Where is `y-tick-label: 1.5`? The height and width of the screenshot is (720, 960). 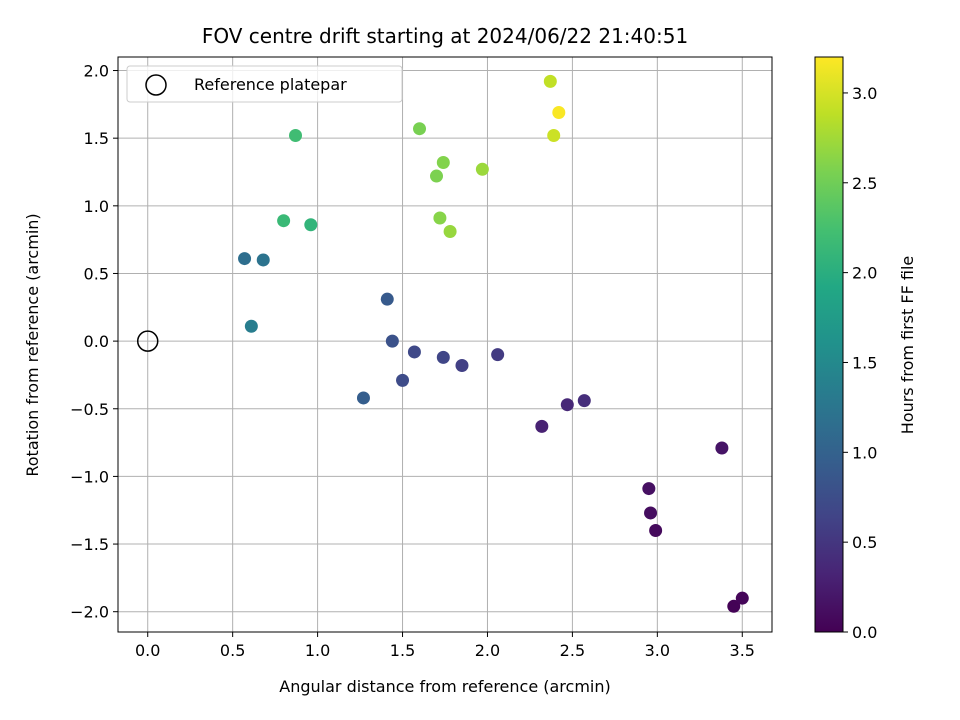
y-tick-label: 1.5 is located at coordinates (96, 138).